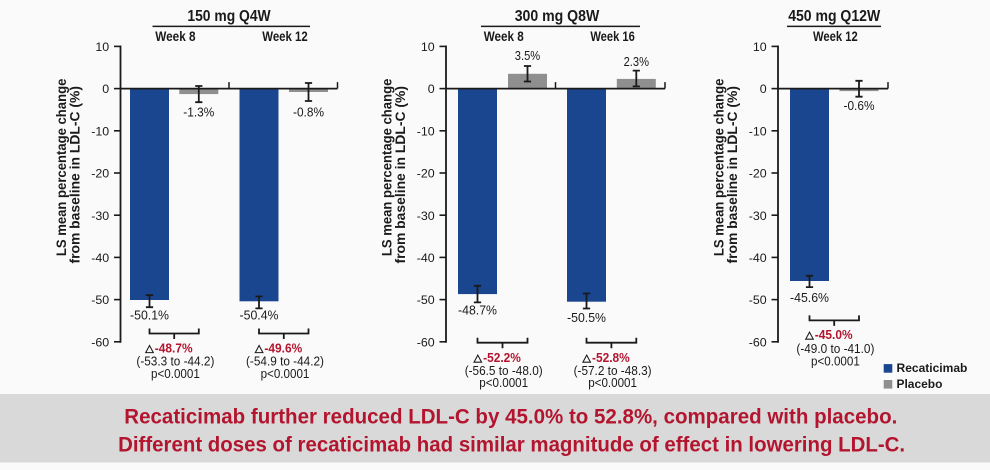  Describe the element at coordinates (834, 334) in the screenshot. I see `svg-text: -45.0%` at that location.